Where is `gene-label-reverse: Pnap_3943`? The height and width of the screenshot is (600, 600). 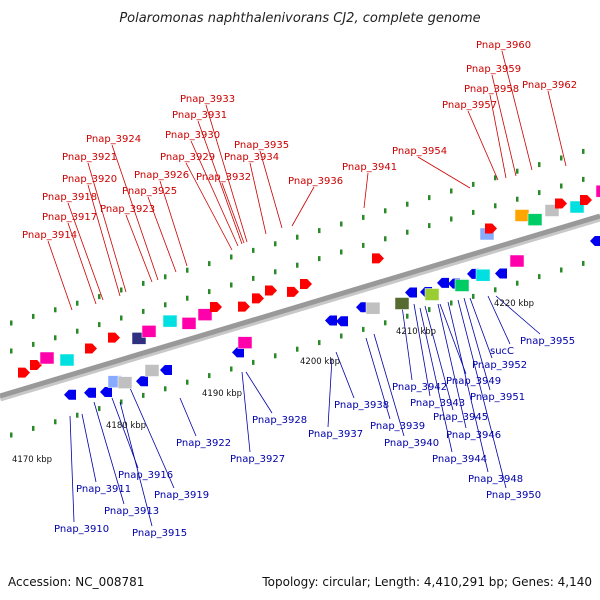
gene-label-reverse: Pnap_3943 is located at coordinates (437, 403).